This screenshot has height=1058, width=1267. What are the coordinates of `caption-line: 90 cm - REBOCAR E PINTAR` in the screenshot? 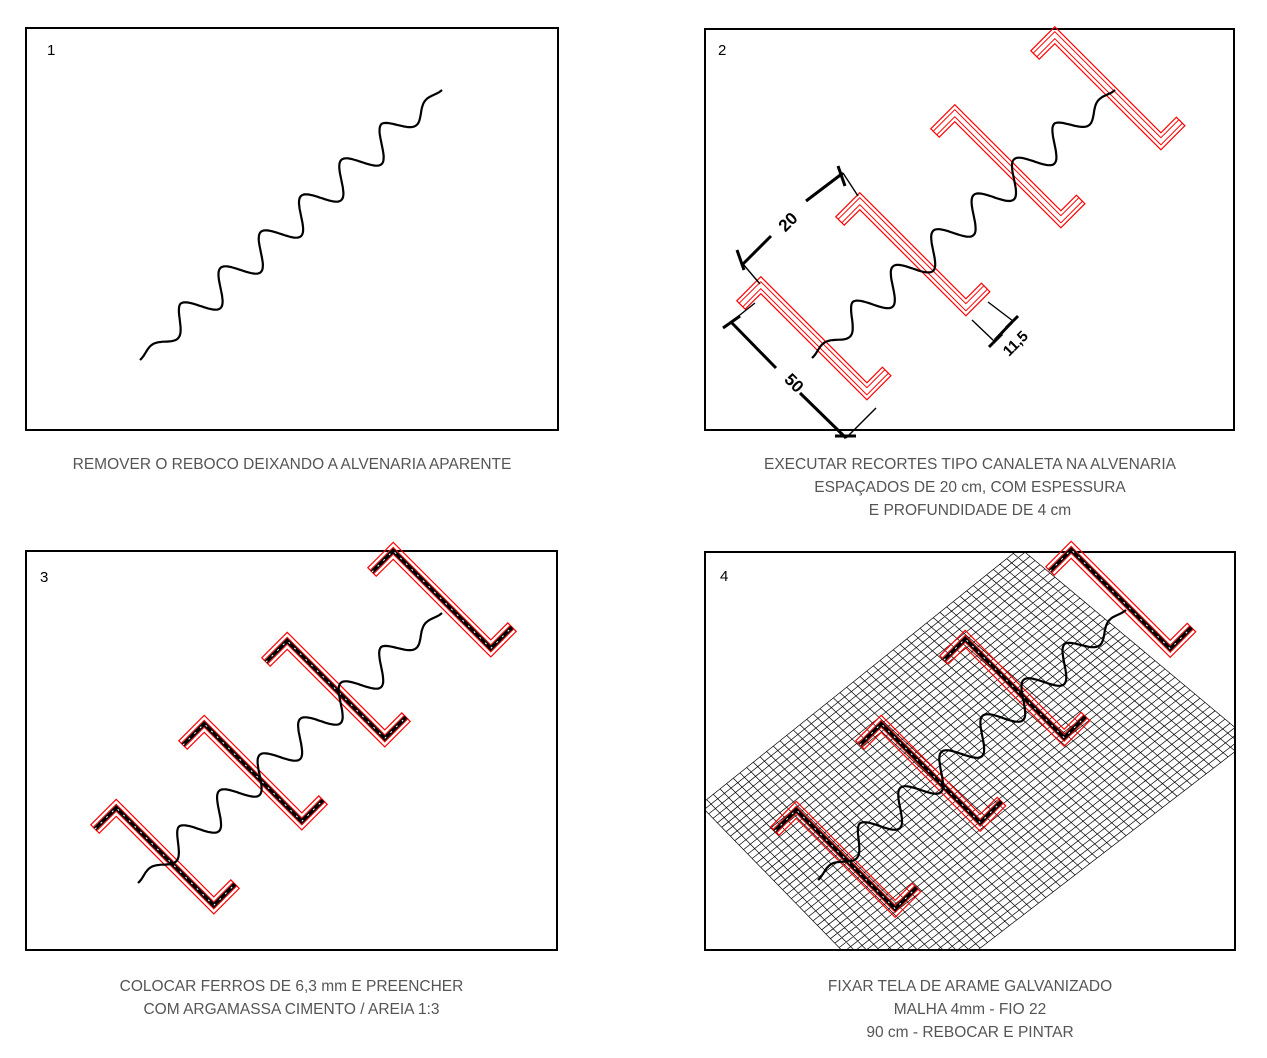 It's located at (970, 1032).